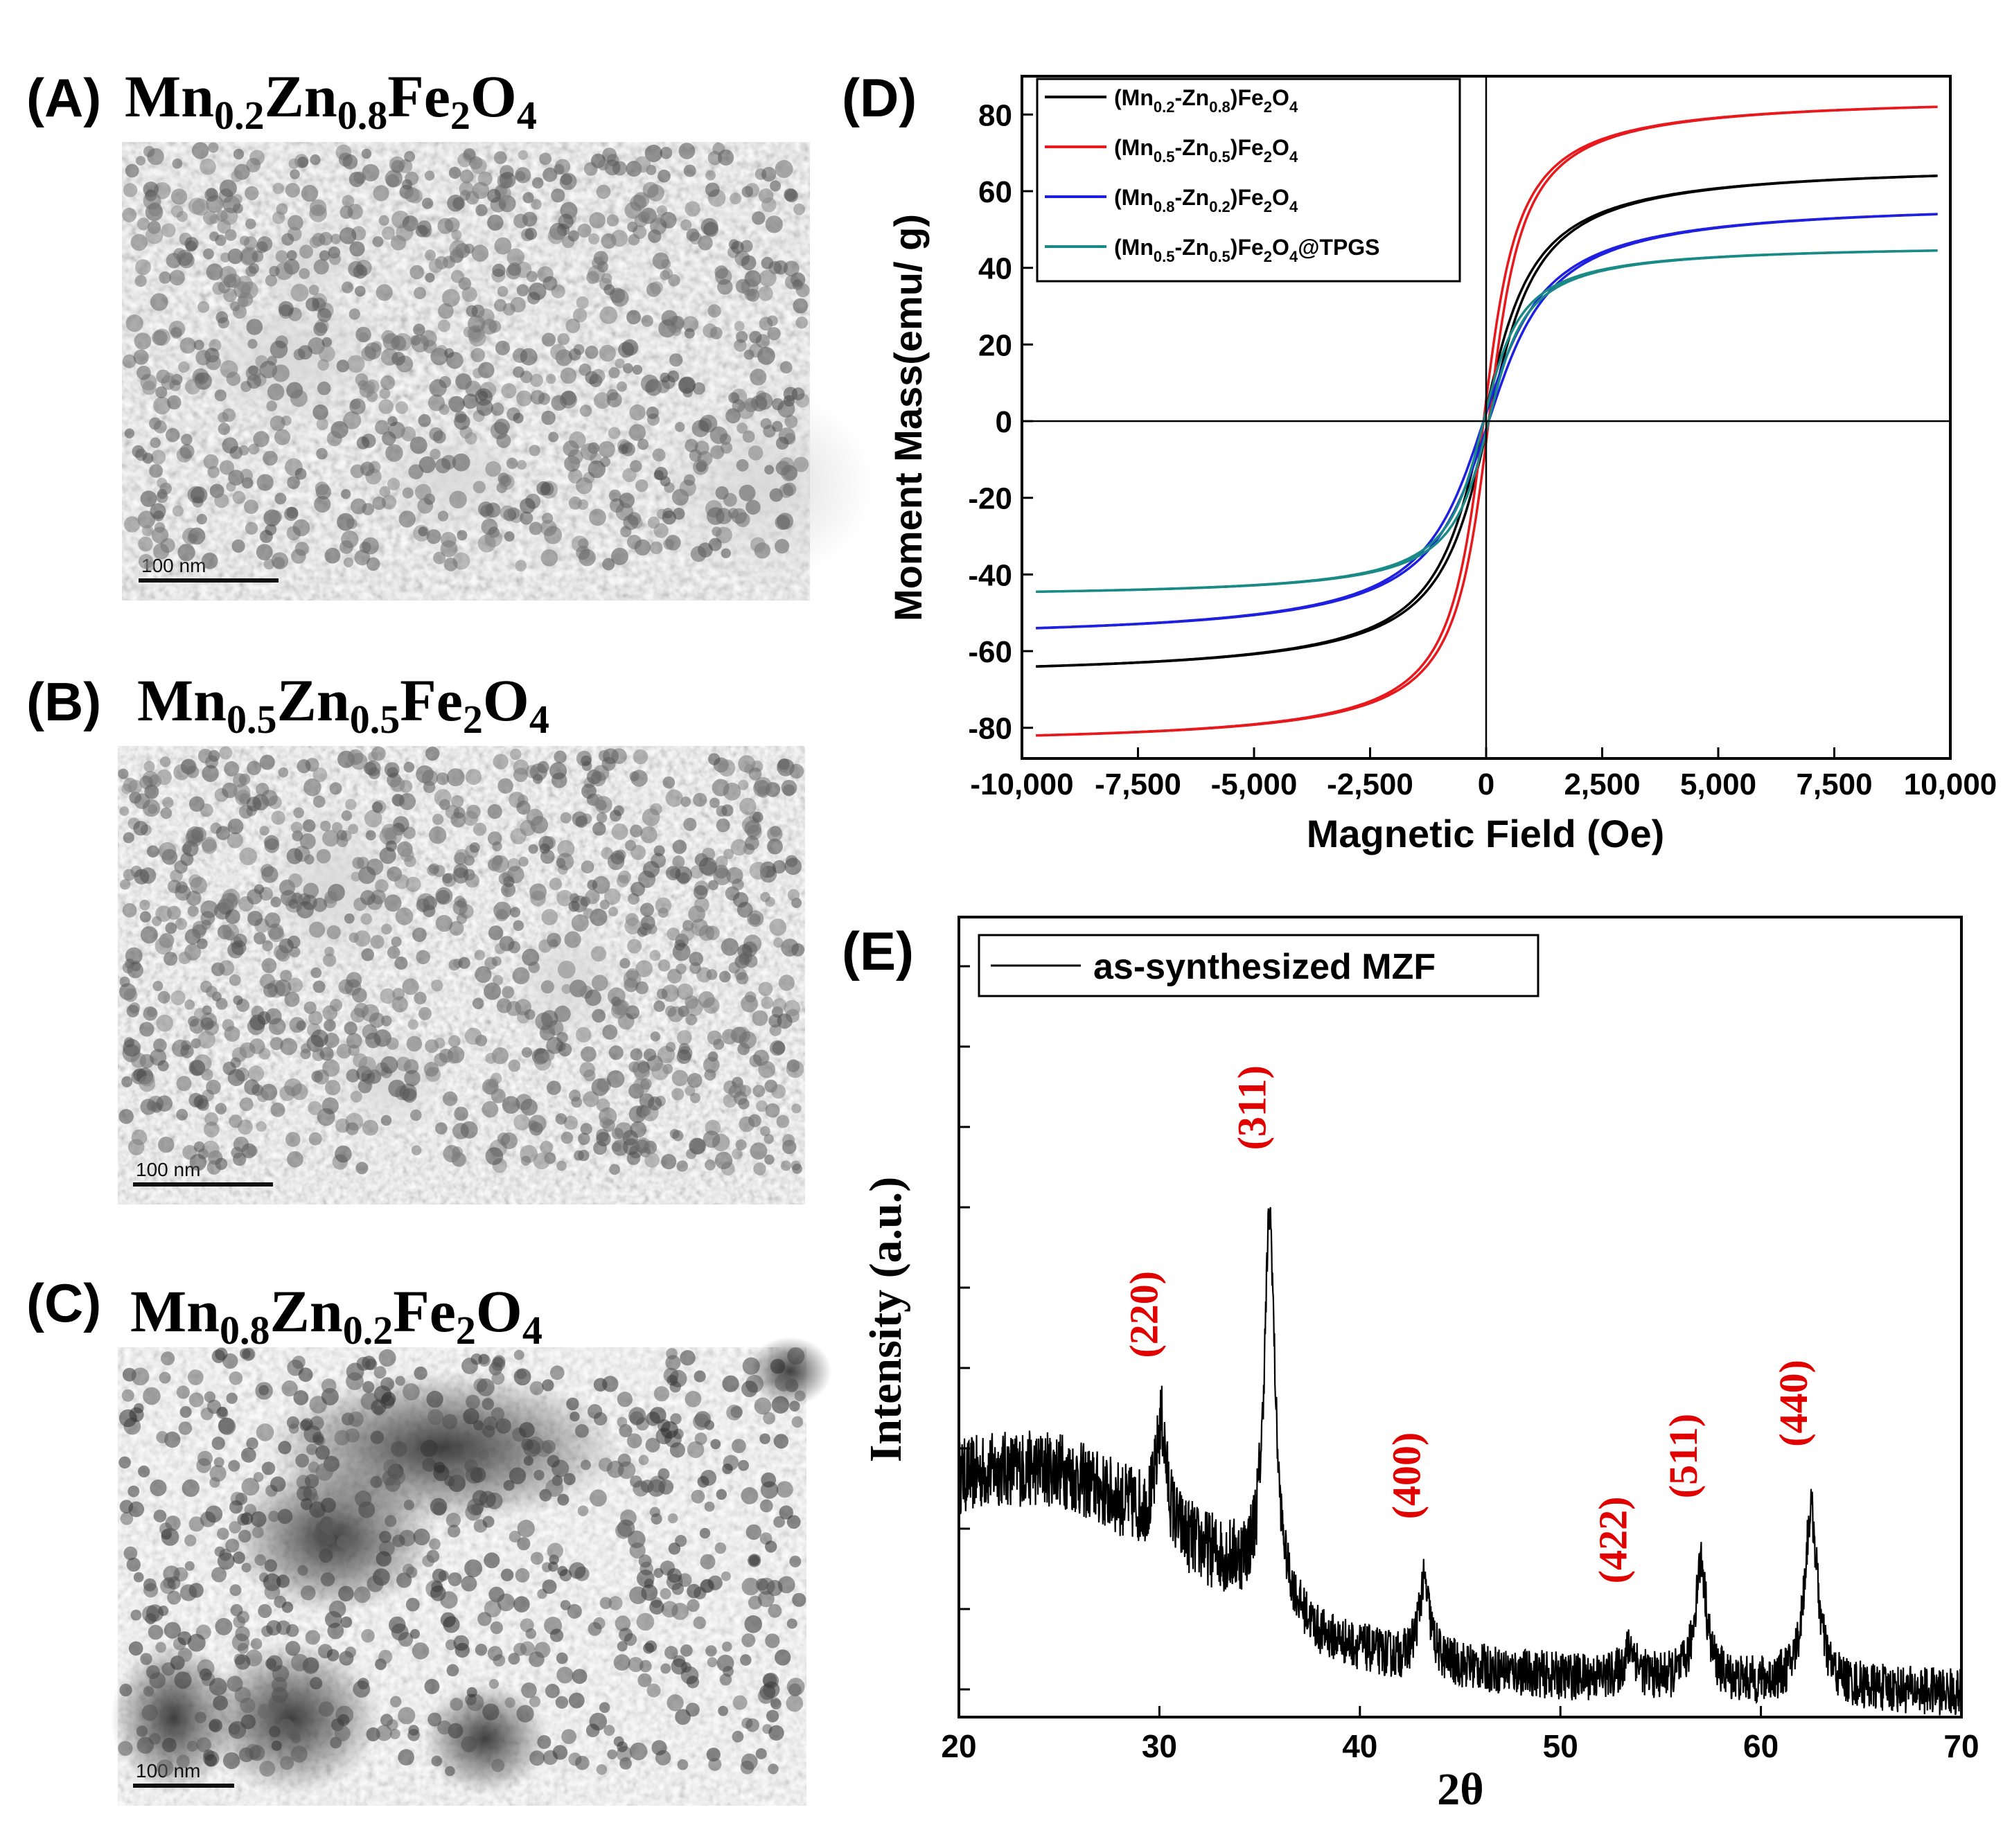 This screenshot has height=1848, width=2012. I want to click on peak-label: (400), so click(1406, 1476).